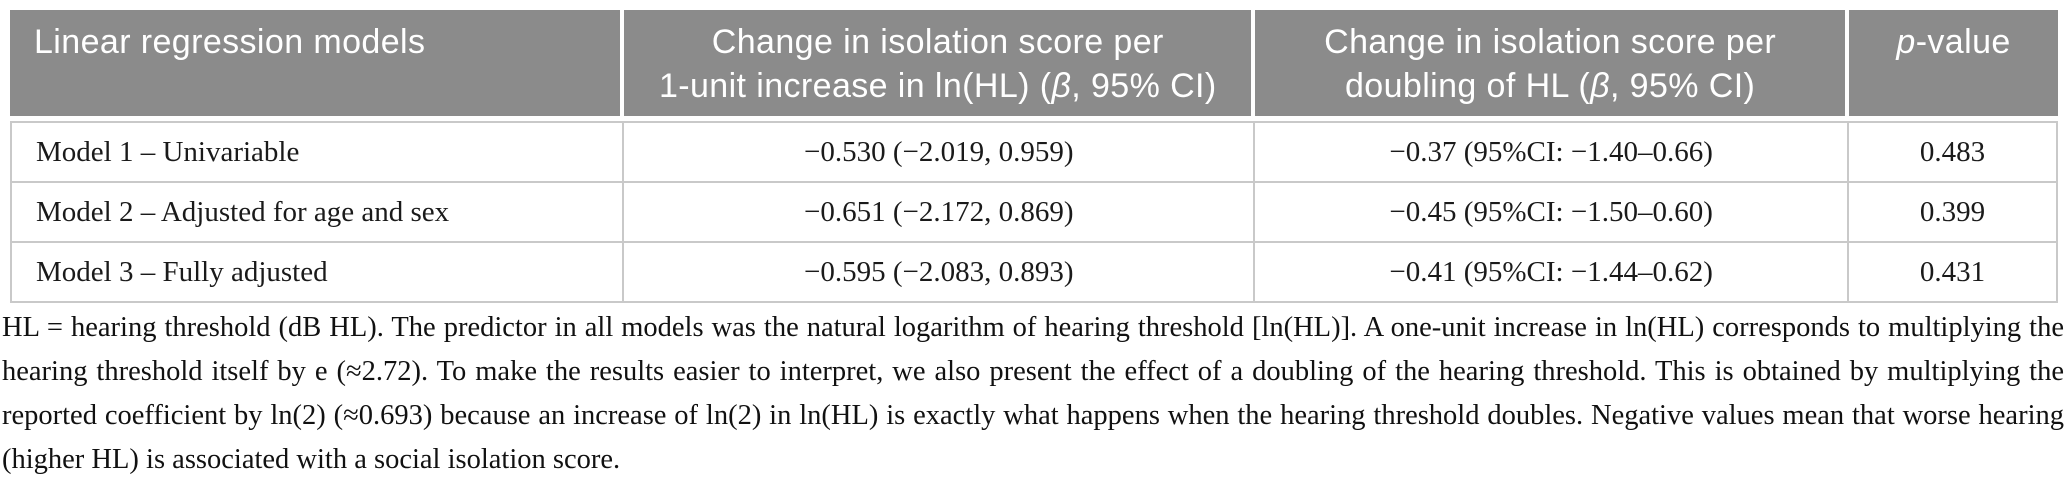 This screenshot has width=2067, height=482. Describe the element at coordinates (937, 42) in the screenshot. I see `column-header-per-unit-line1: Change in isolation score per` at that location.